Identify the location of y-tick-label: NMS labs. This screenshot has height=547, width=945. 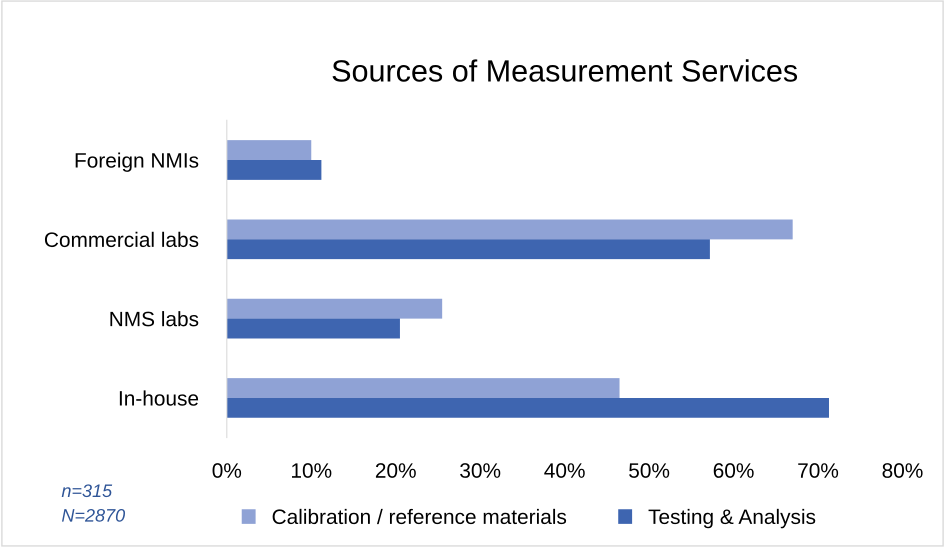
(154, 318).